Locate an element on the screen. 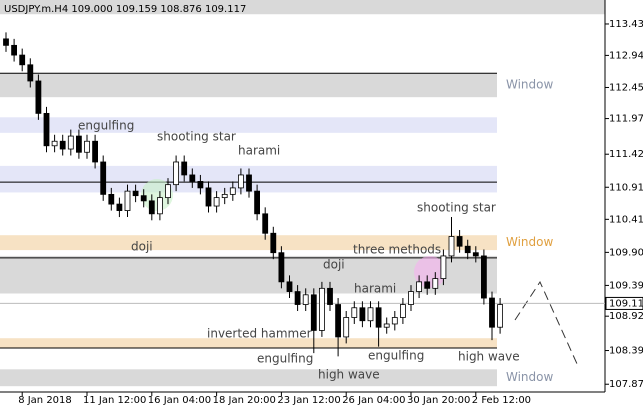 The image size is (643, 413). y-tick-label: 112.945 is located at coordinates (626, 55).